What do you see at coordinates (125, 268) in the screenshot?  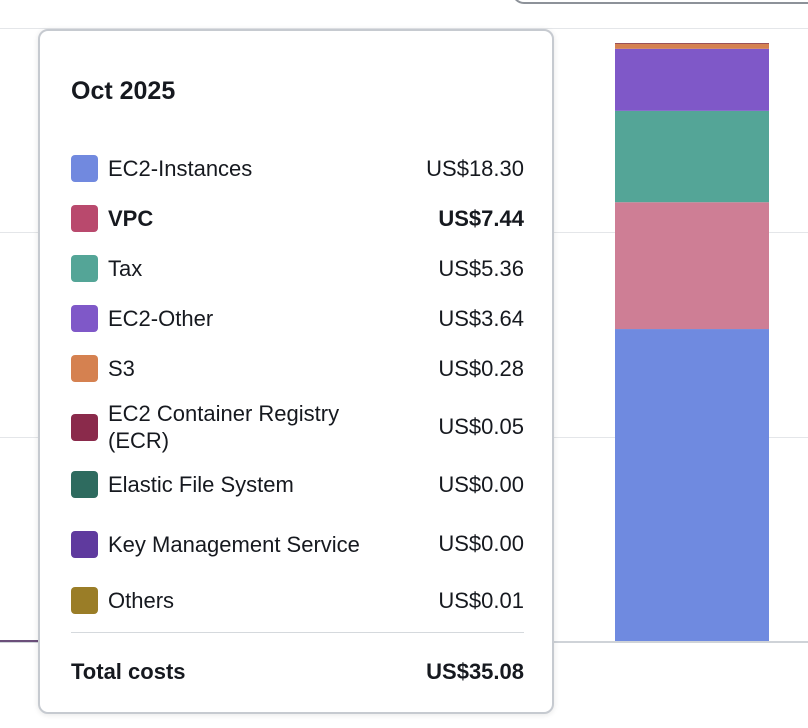 I see `legend-label: Tax` at bounding box center [125, 268].